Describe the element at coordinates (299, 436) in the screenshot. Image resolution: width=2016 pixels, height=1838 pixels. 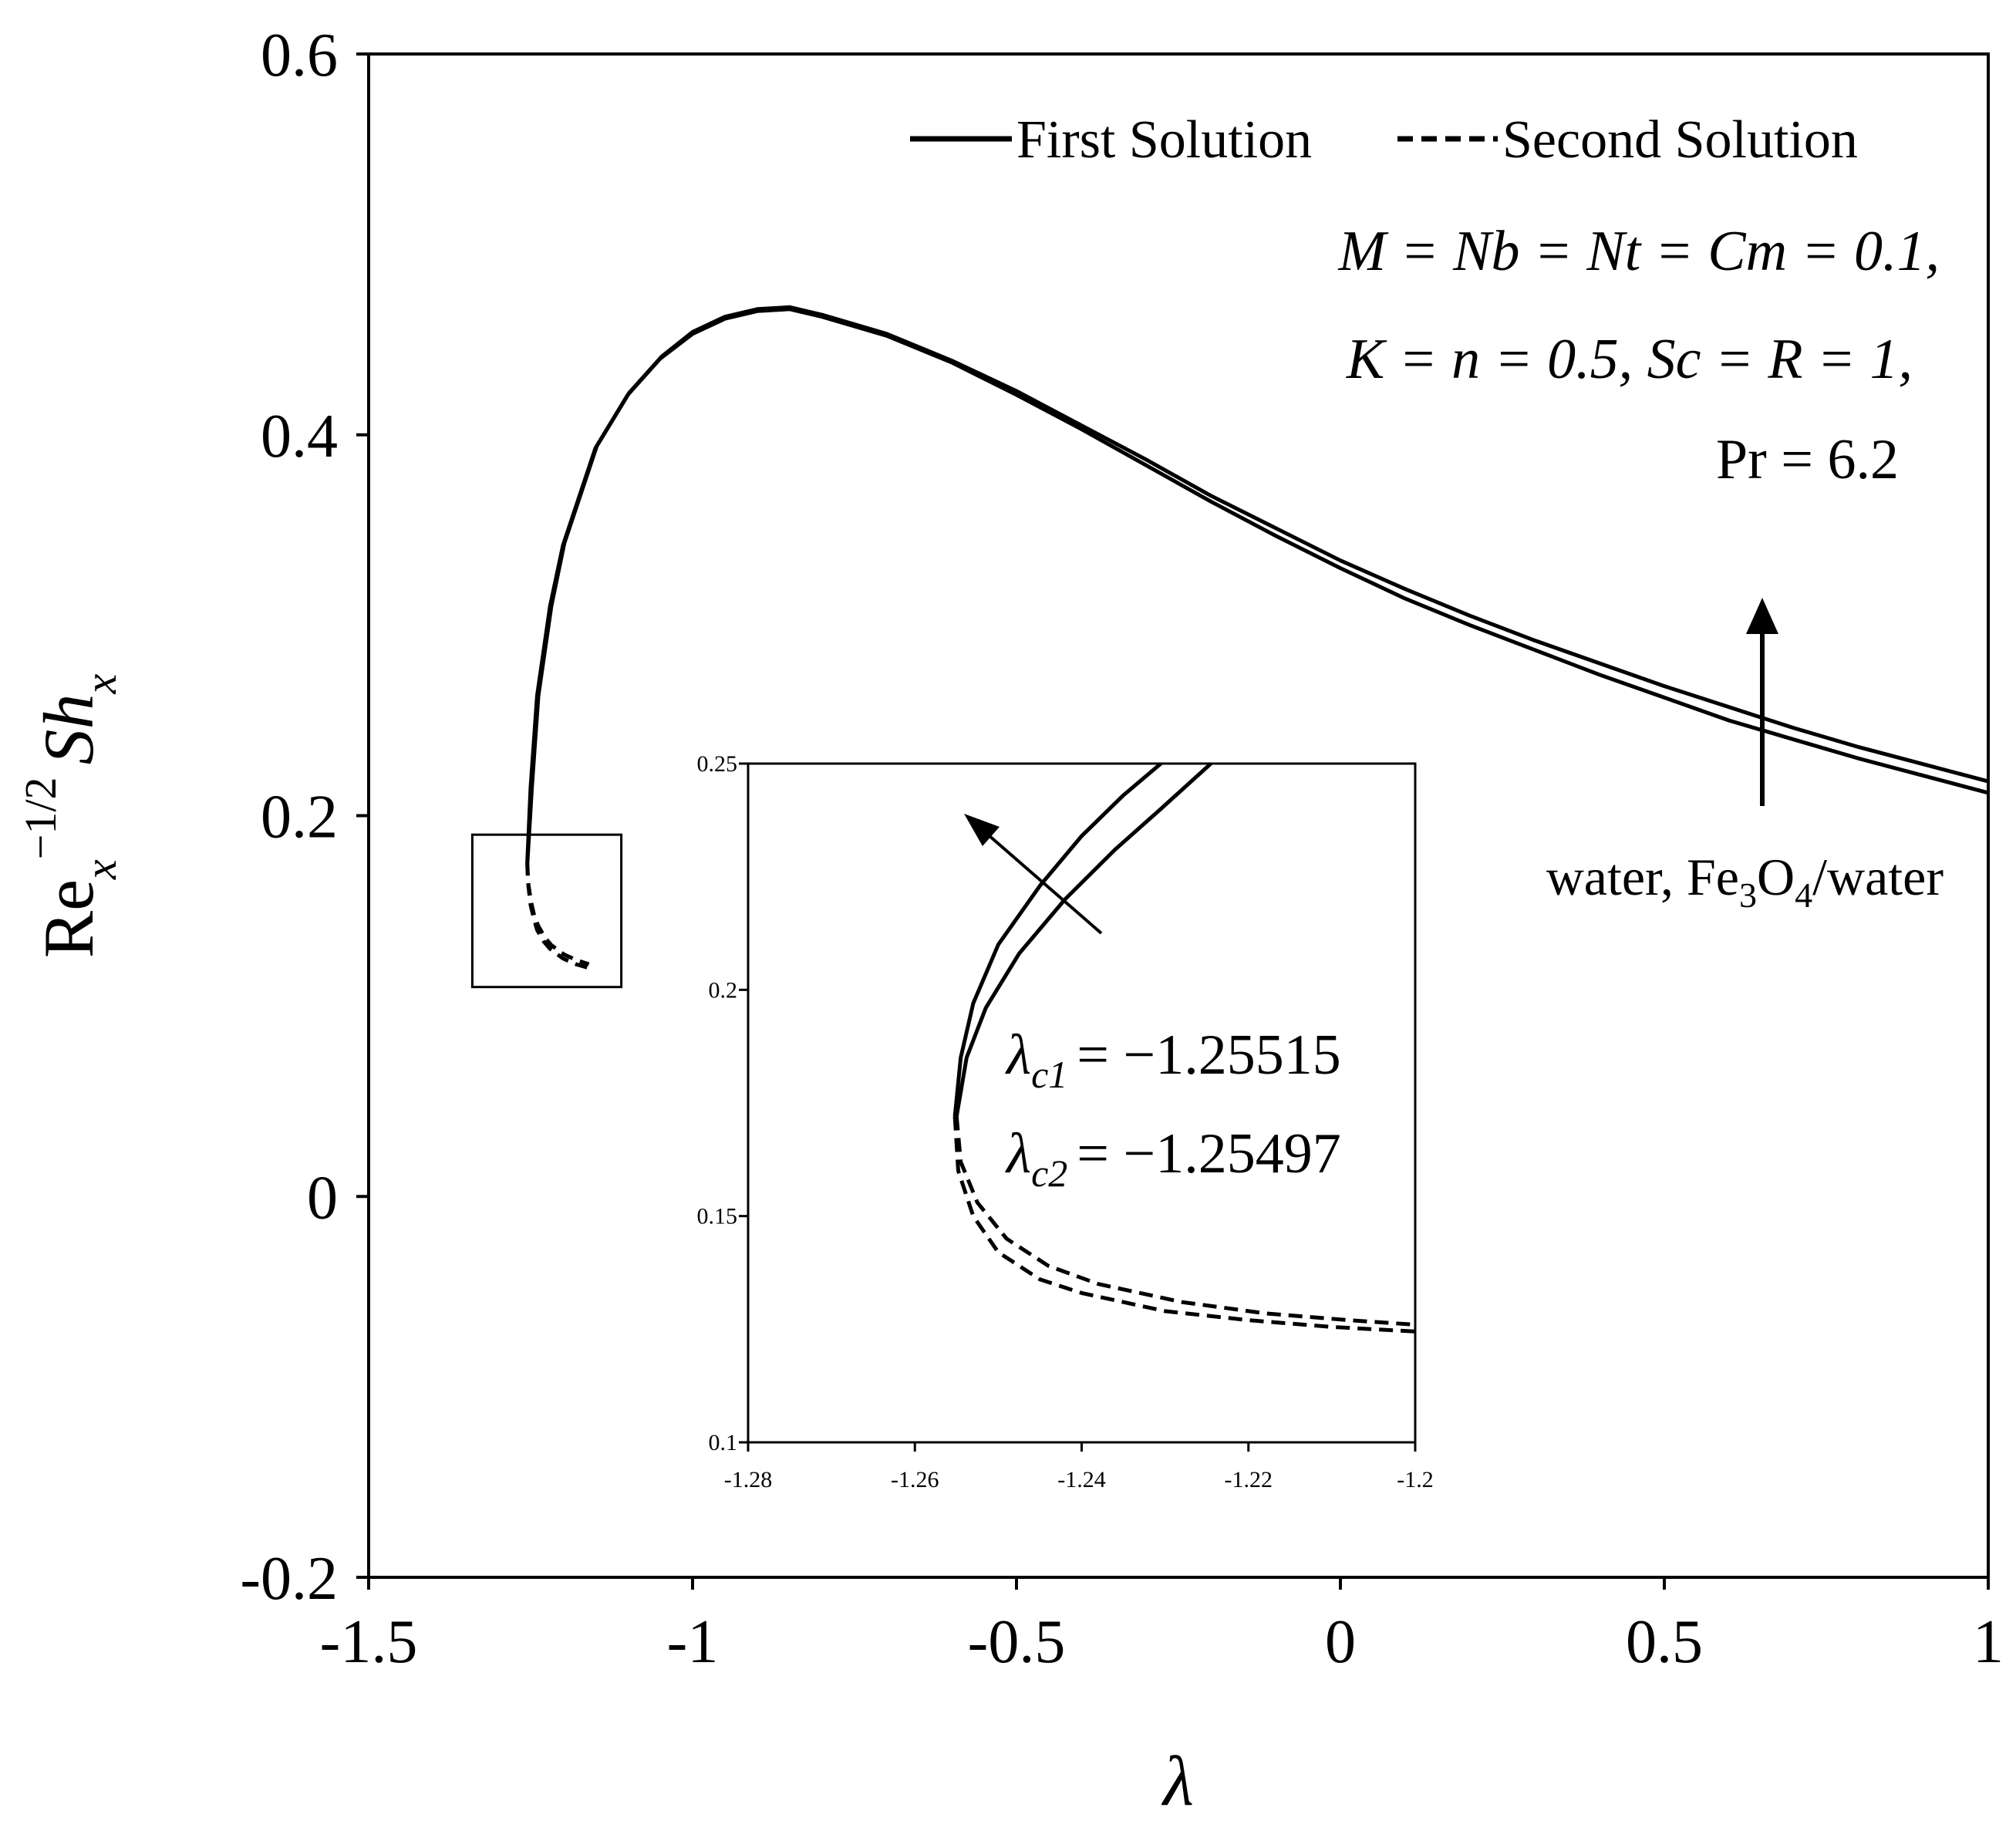
I see `main-y-tick-label: 0.4` at that location.